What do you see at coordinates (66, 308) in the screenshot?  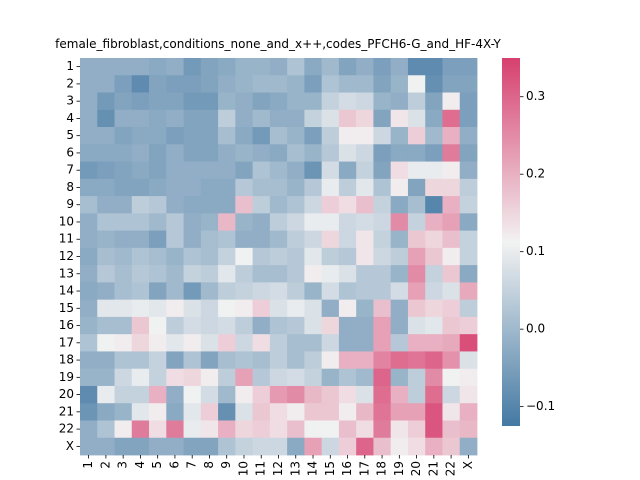 I see `y-tick-label: 15` at bounding box center [66, 308].